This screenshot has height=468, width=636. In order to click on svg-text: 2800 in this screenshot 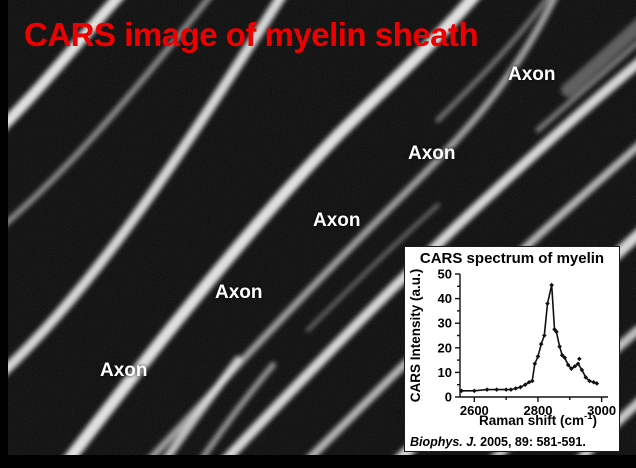, I will do `click(538, 410)`.